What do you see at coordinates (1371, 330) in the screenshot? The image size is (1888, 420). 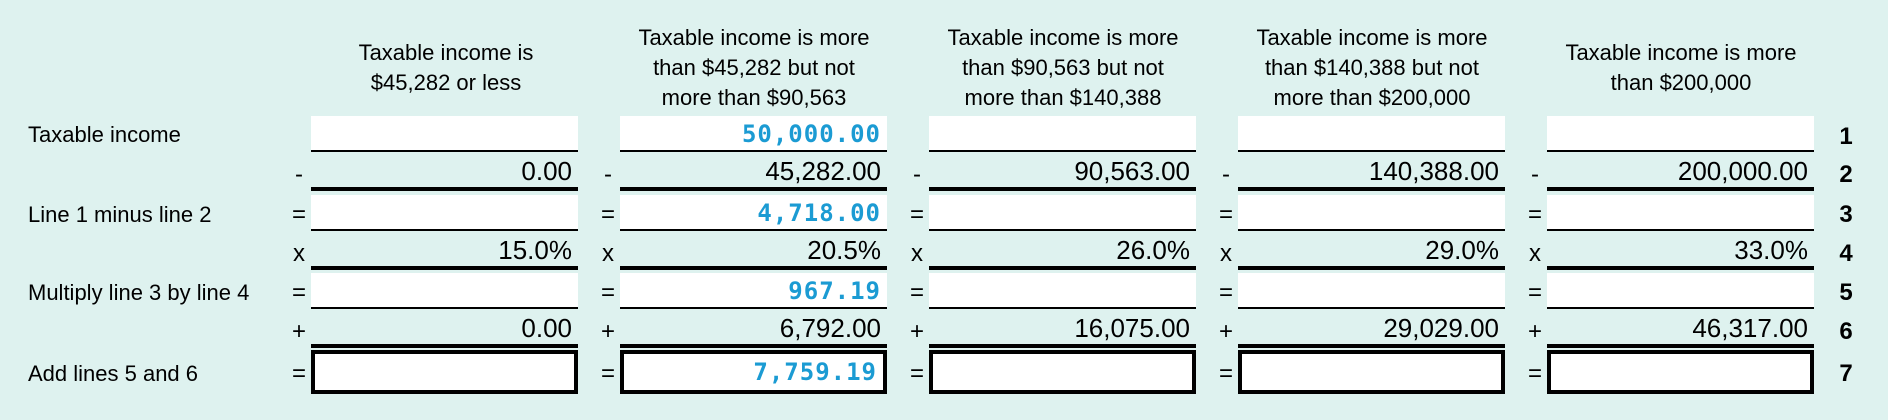 I see `c4-line6-value: 29,029.00` at bounding box center [1371, 330].